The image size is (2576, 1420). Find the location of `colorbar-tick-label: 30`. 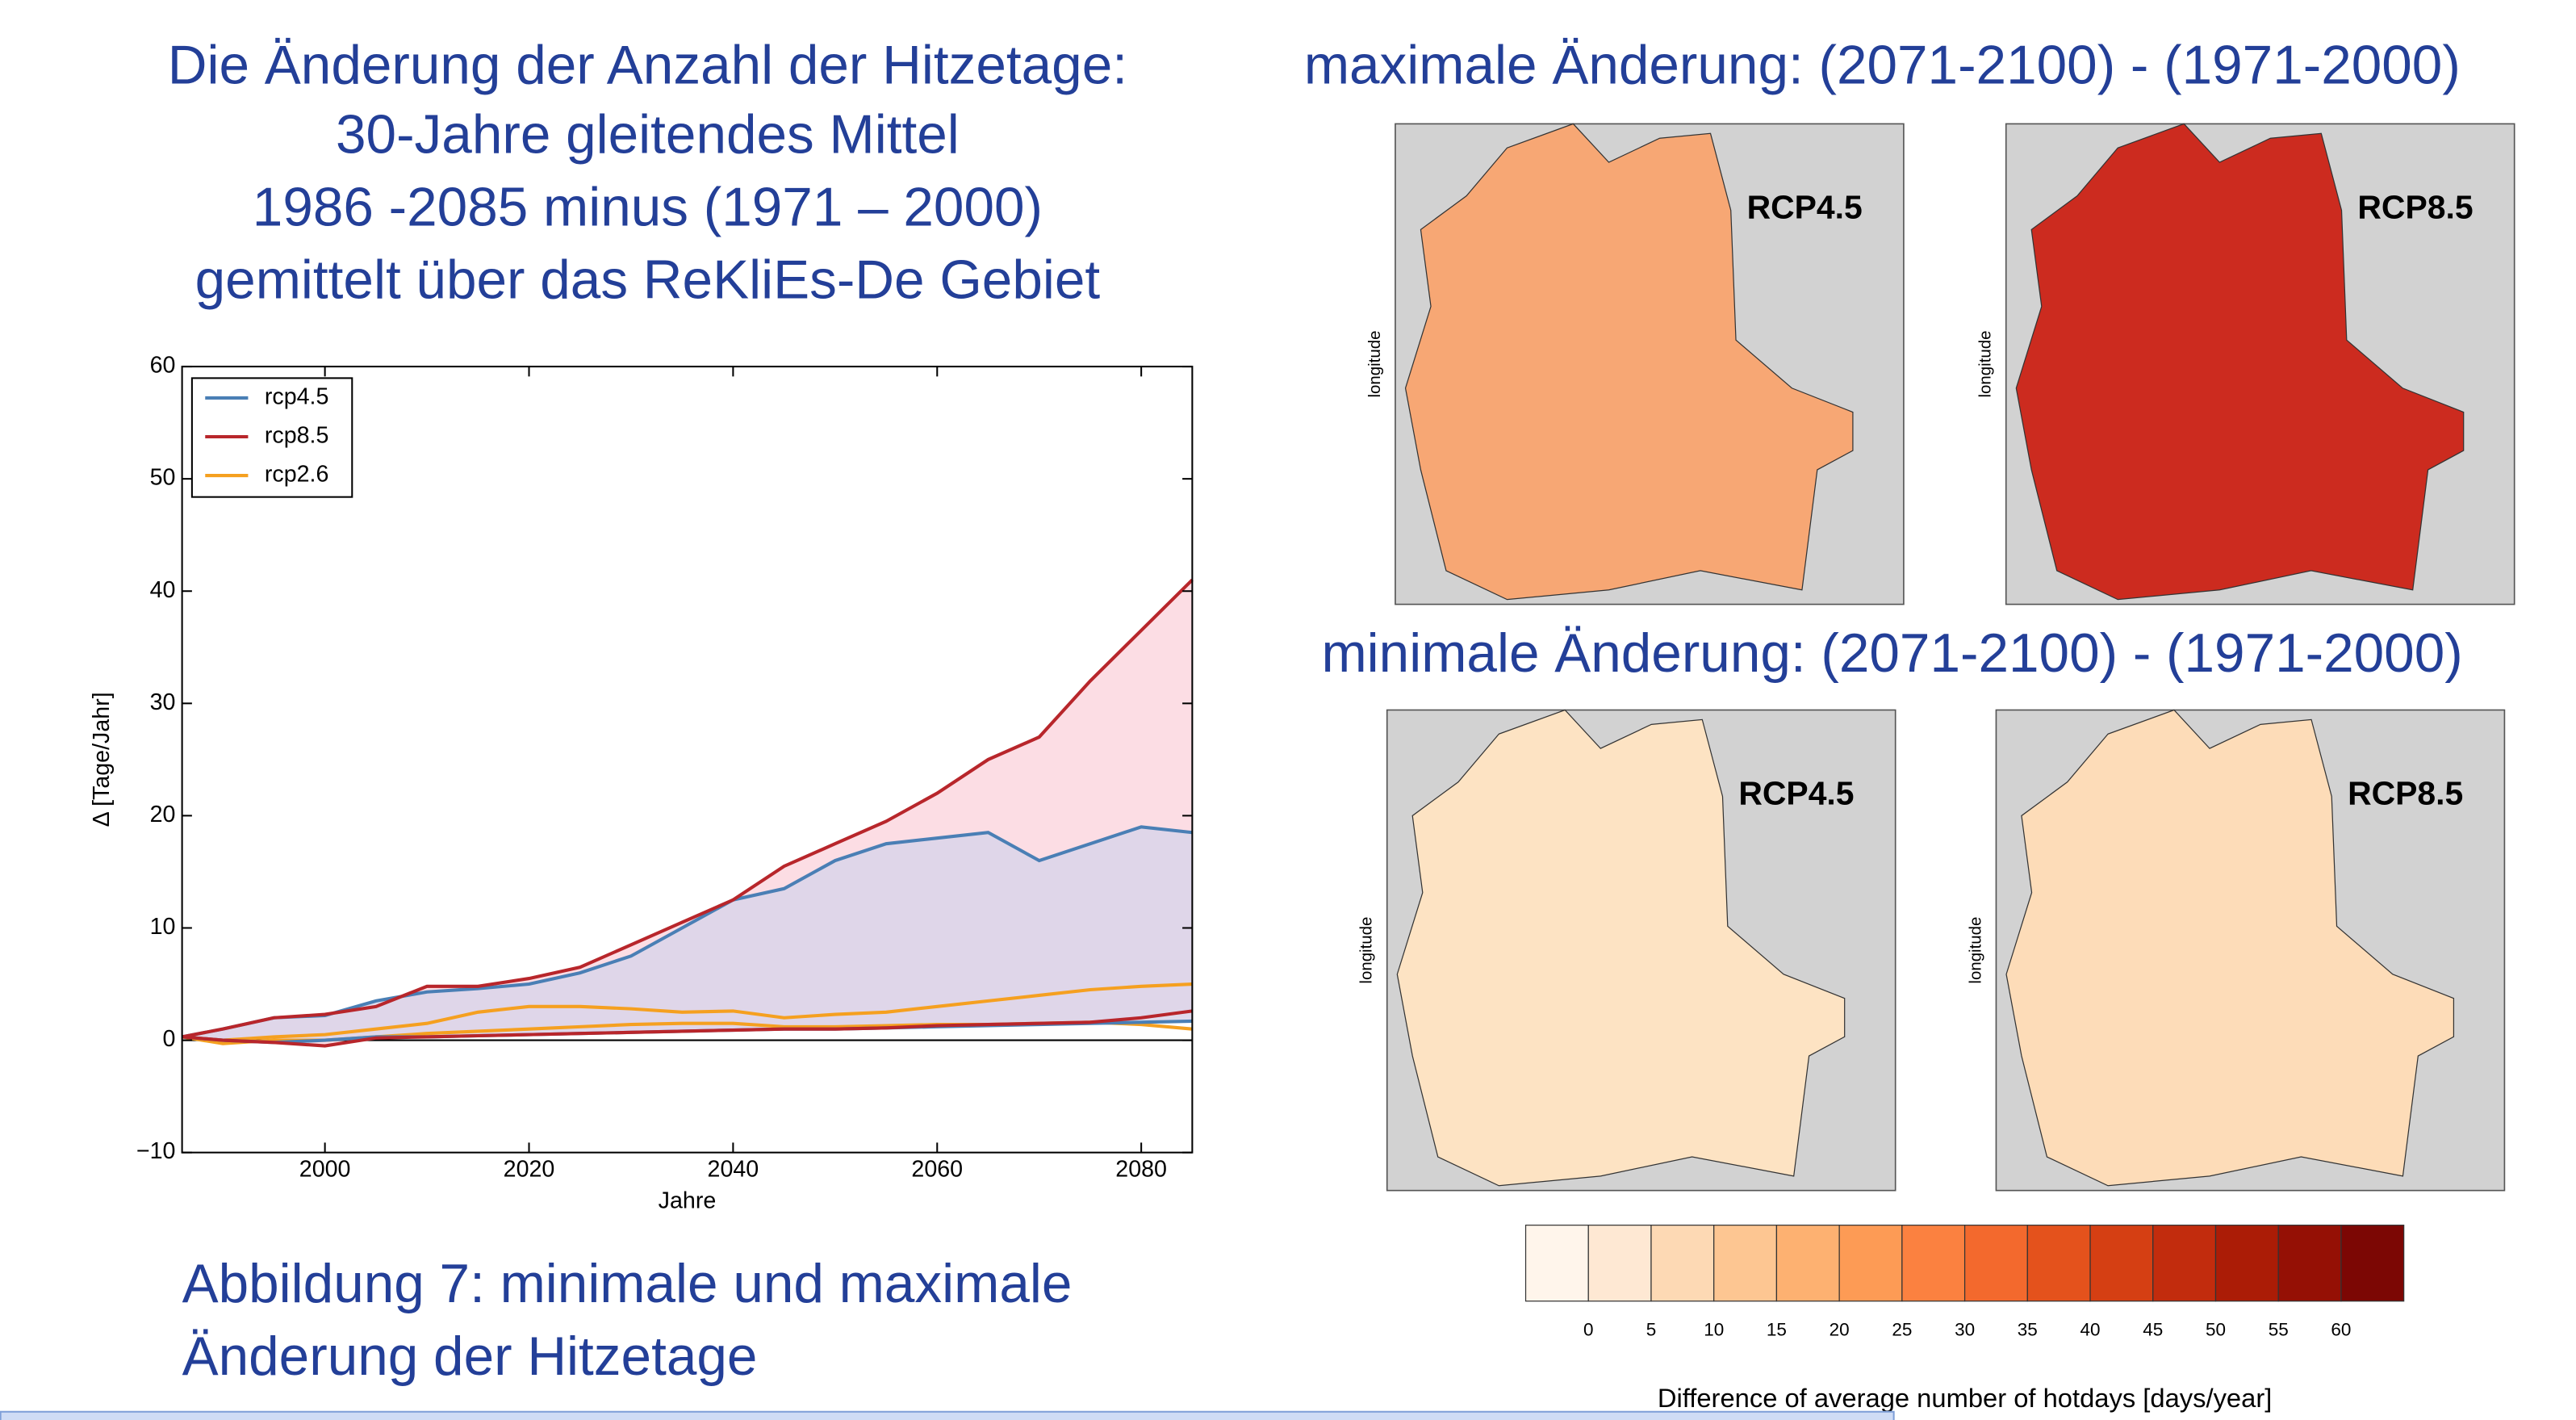

colorbar-tick-label: 30 is located at coordinates (1965, 1329).